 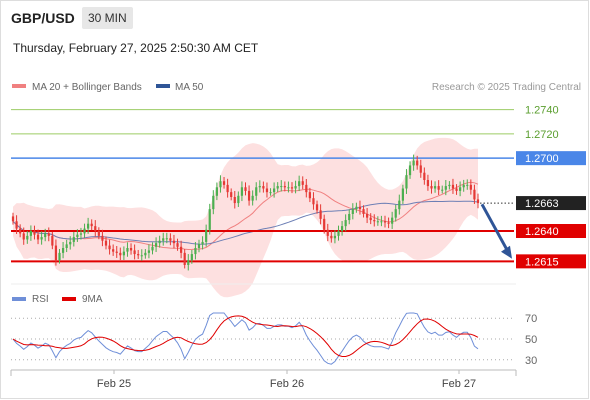 I want to click on ma50-line, so click(x=245, y=222).